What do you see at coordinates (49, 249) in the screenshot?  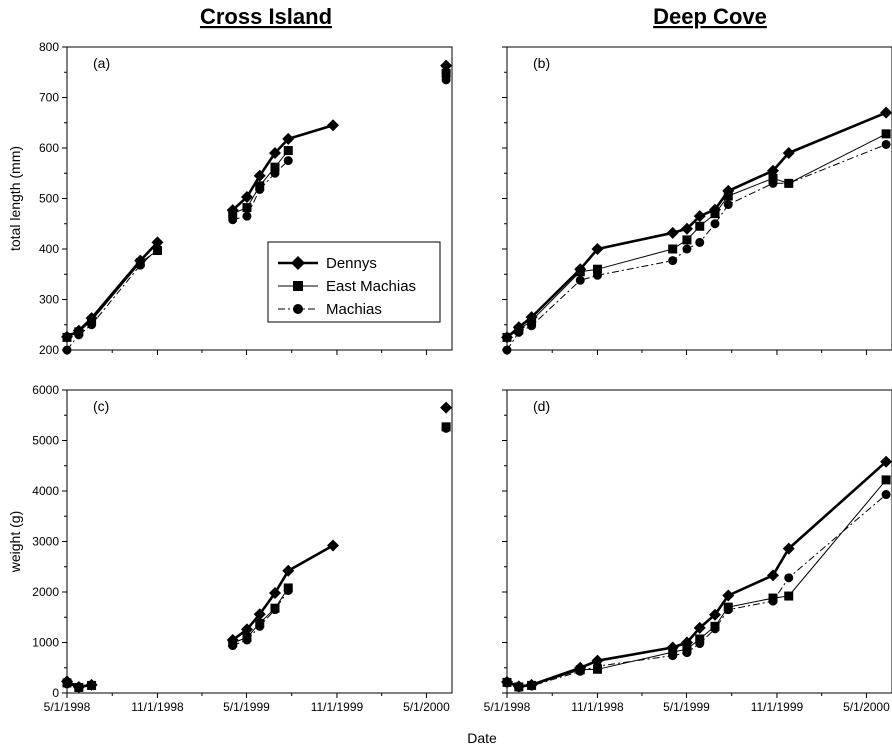 I see `y-tick-label: 400` at bounding box center [49, 249].